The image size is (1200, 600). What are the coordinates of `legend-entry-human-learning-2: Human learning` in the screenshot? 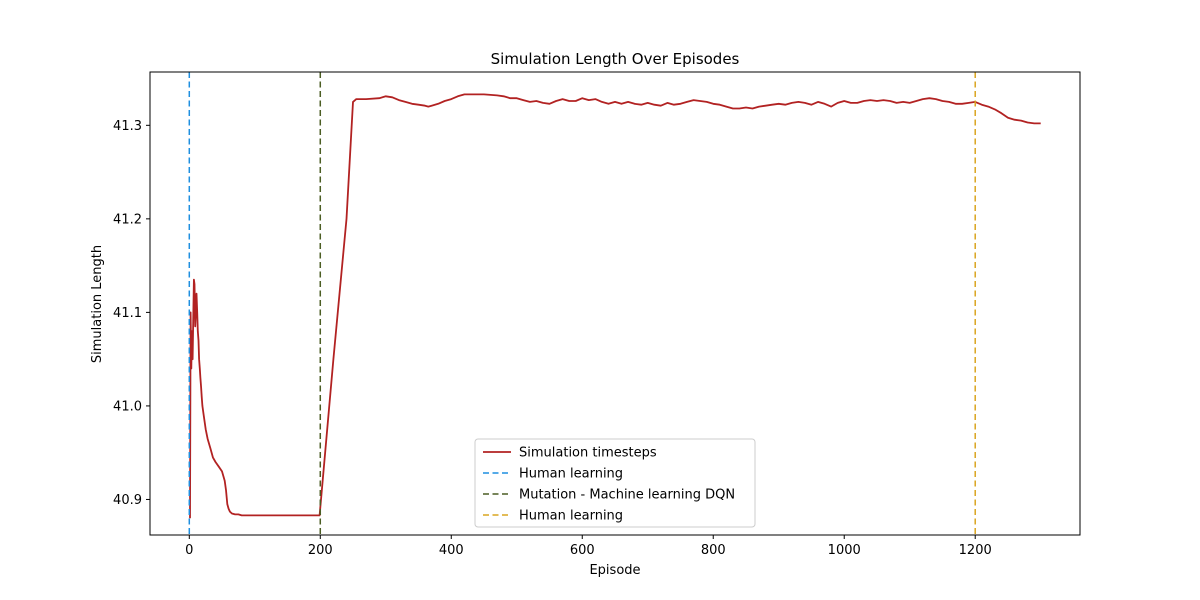 It's located at (553, 516).